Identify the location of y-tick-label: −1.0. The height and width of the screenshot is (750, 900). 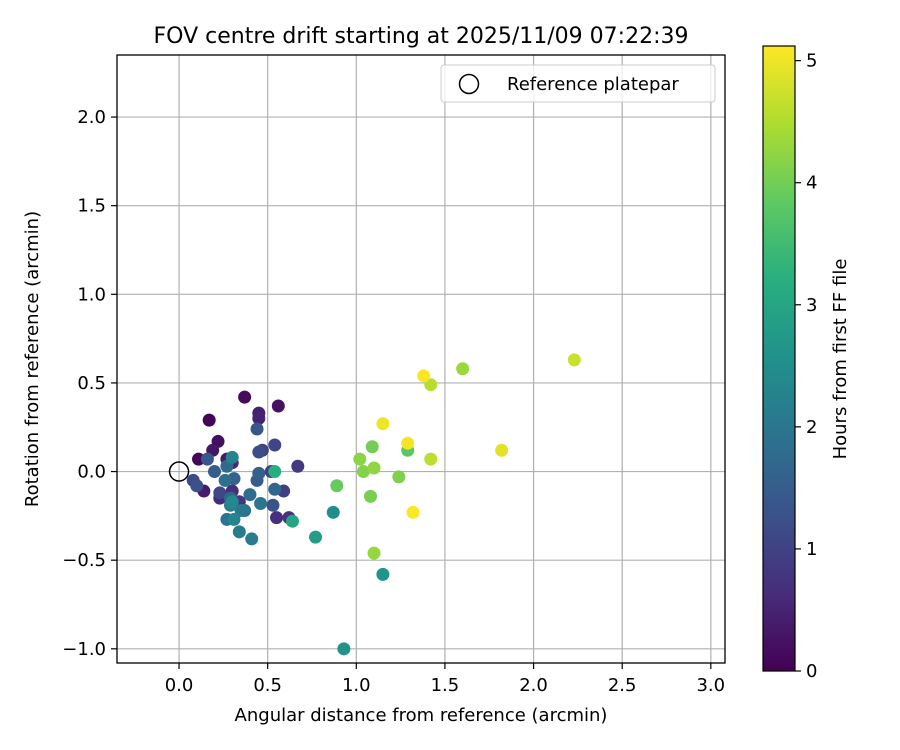
(84, 649).